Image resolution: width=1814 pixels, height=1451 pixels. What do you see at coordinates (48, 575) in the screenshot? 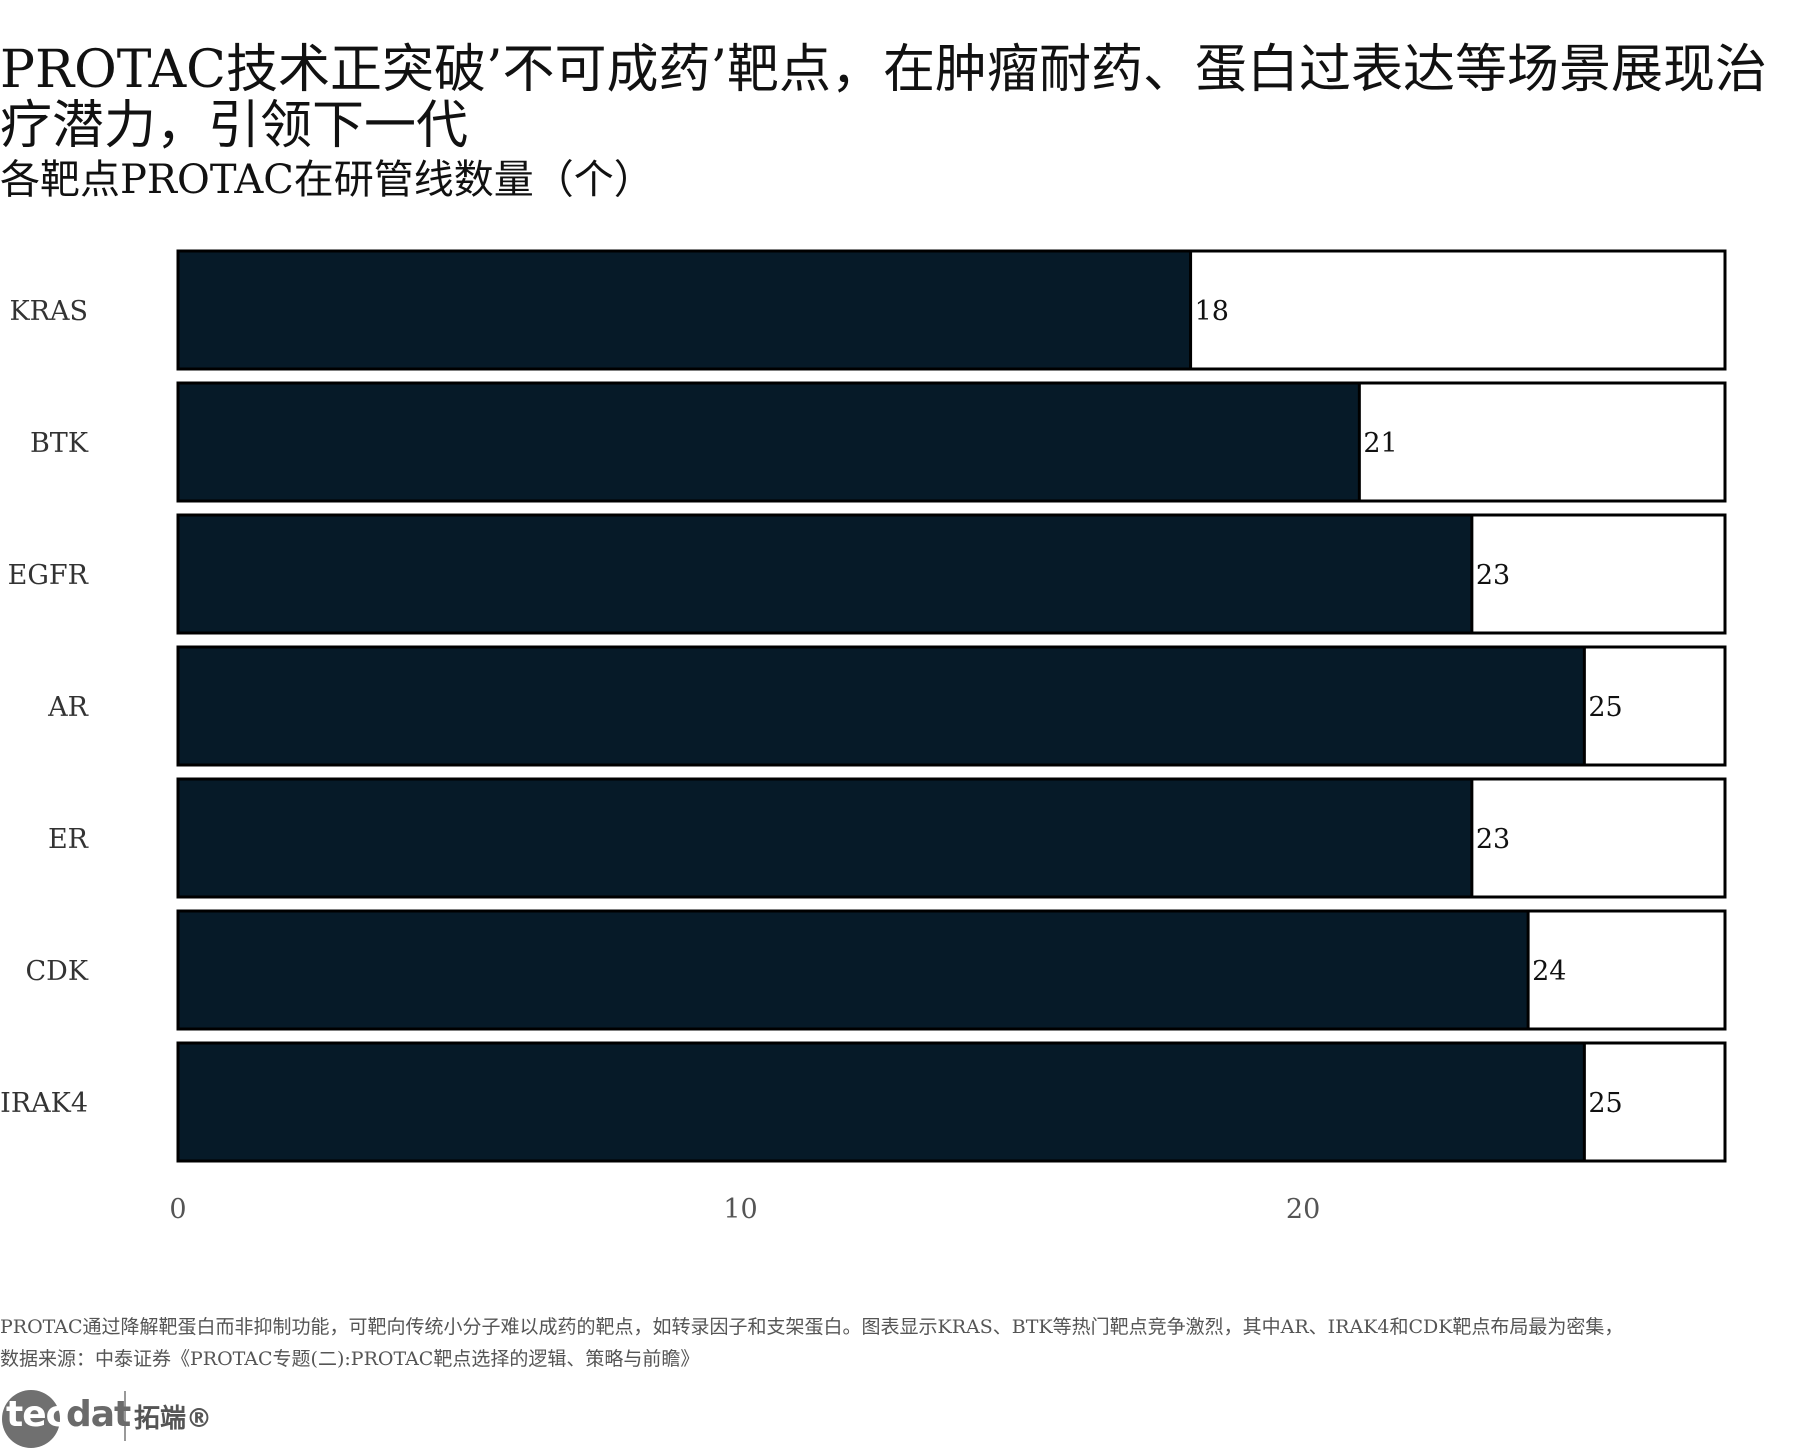
I see `category-label-egfr: EGFR` at bounding box center [48, 575].